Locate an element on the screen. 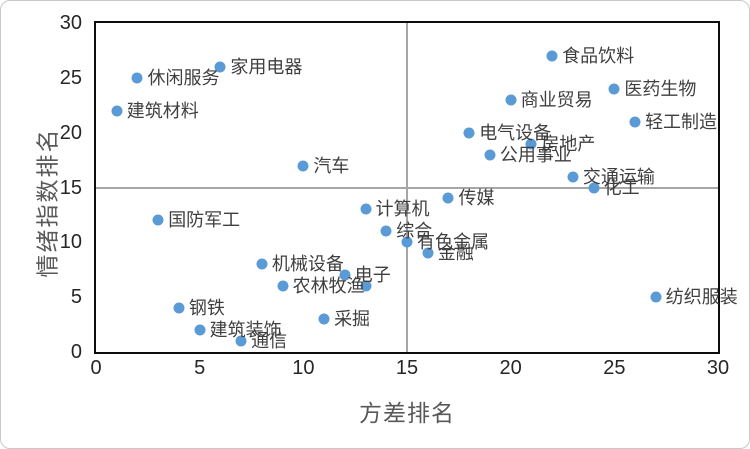 The width and height of the screenshot is (750, 449). data-point-label: 电气设备 is located at coordinates (515, 132).